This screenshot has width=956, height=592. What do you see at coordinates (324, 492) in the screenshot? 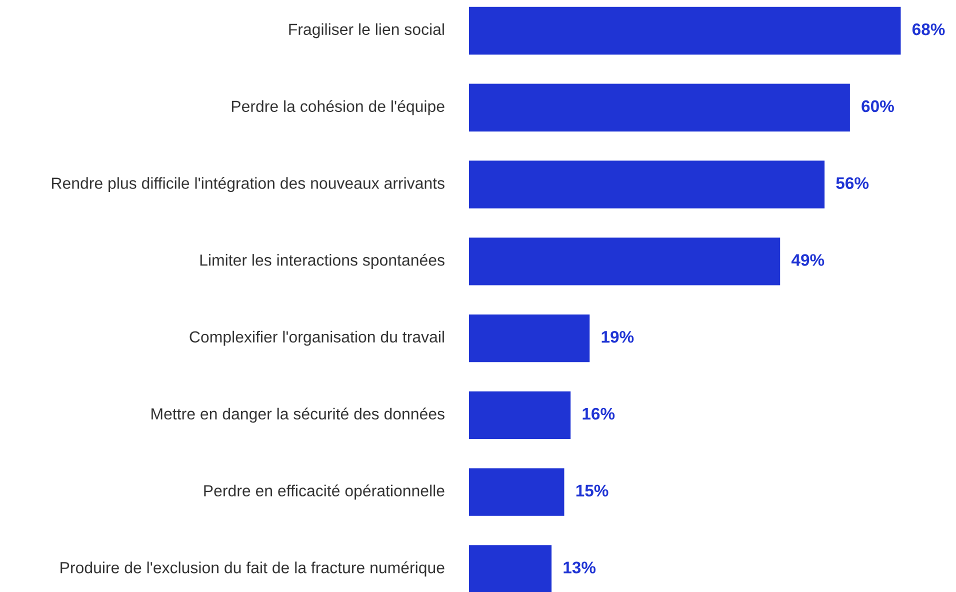
I see `y-tick-label: Perdre en efficacité opérationnelle` at bounding box center [324, 492].